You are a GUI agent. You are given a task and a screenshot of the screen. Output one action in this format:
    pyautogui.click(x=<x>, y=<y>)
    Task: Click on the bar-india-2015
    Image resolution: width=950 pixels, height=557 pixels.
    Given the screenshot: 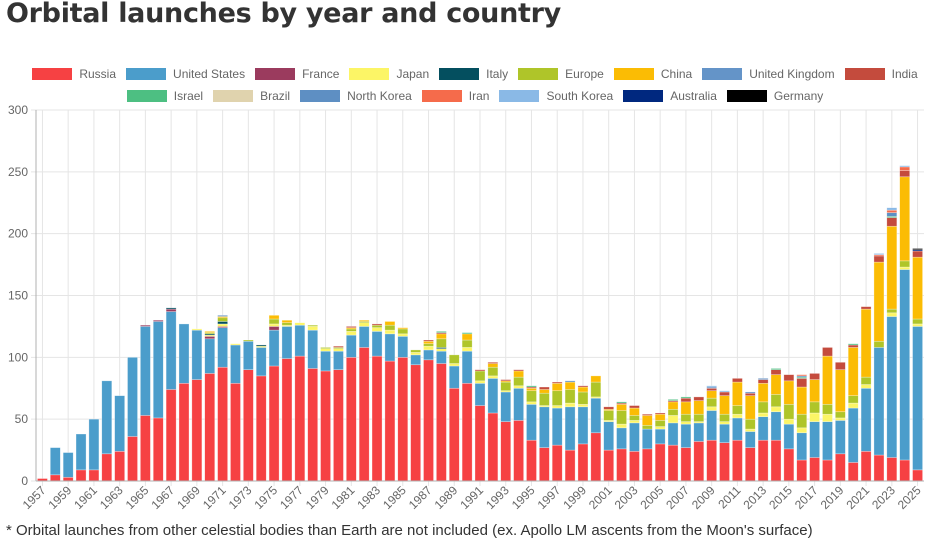 What is the action you would take?
    pyautogui.click(x=789, y=378)
    